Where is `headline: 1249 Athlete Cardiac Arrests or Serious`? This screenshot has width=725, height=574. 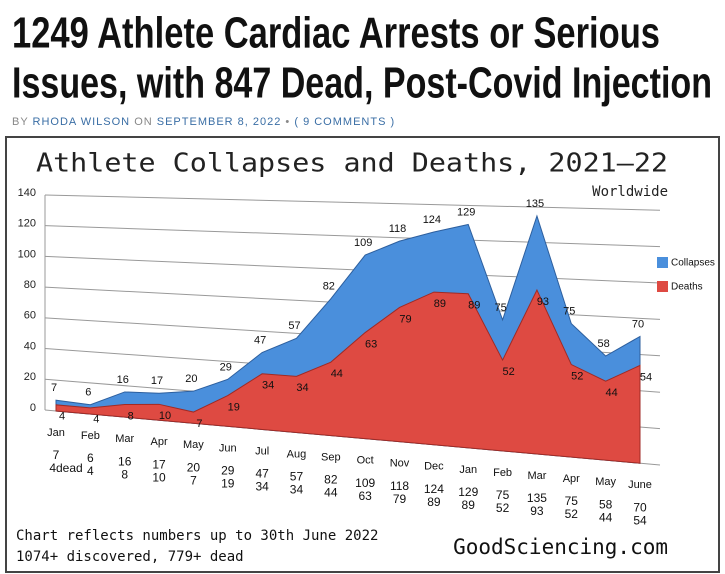 headline: 1249 Athlete Cardiac Arrests or Serious is located at coordinates (336, 33).